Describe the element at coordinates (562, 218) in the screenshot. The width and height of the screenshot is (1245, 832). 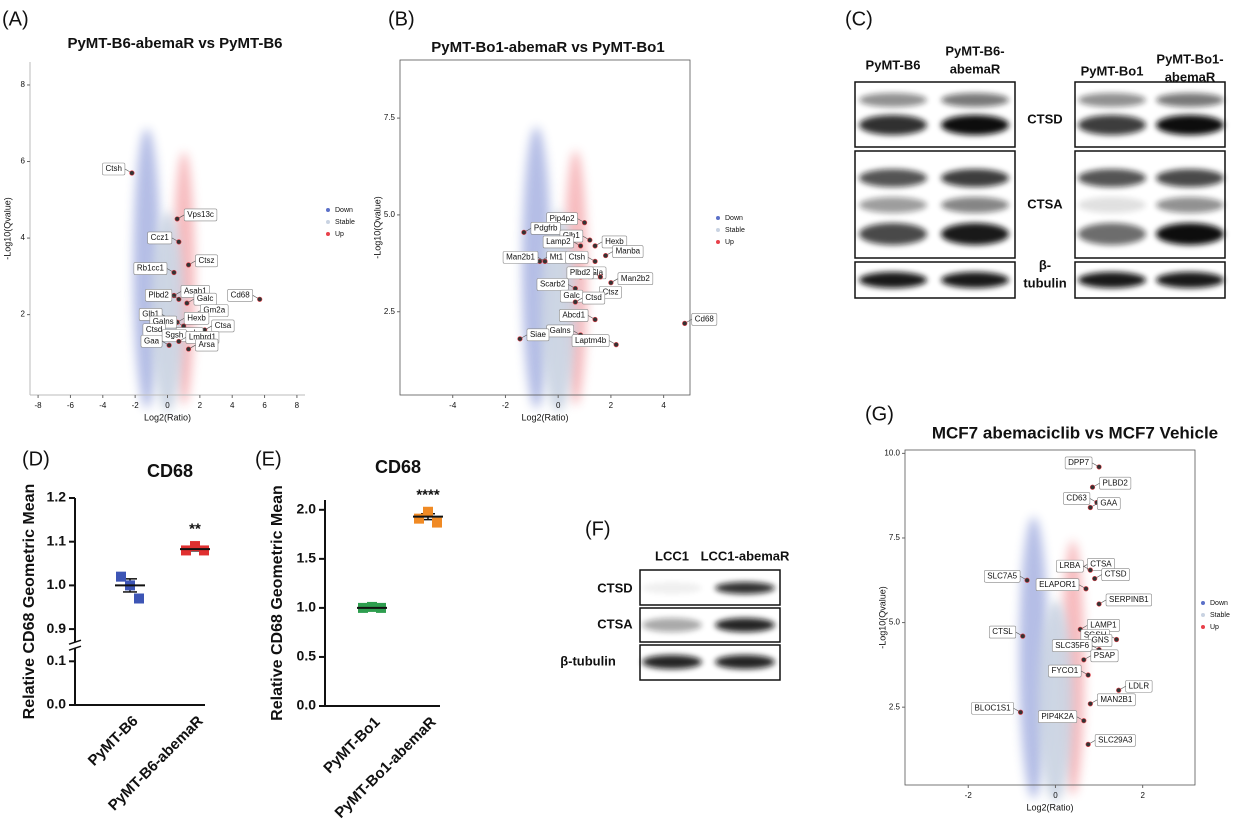
I see `gene-name: Pip4p2` at that location.